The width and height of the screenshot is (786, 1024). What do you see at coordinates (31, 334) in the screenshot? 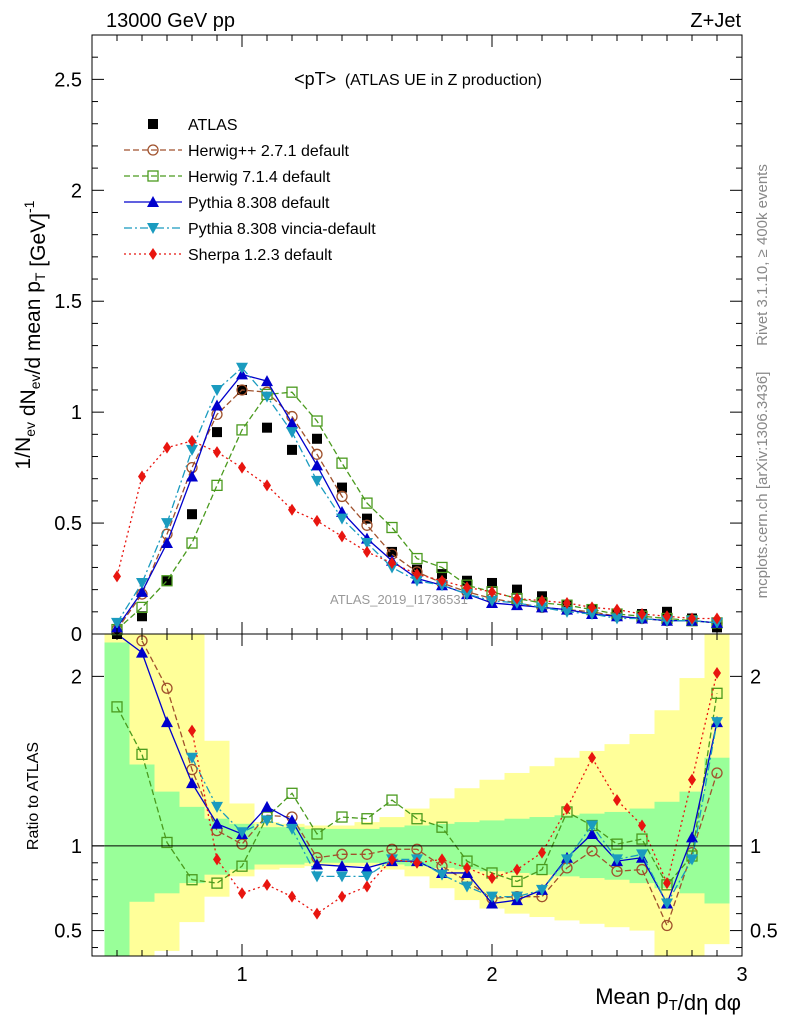
I see `y-axis-label-main-text: 1/Nev dNev/d mean pT [GeV]-1` at bounding box center [31, 334].